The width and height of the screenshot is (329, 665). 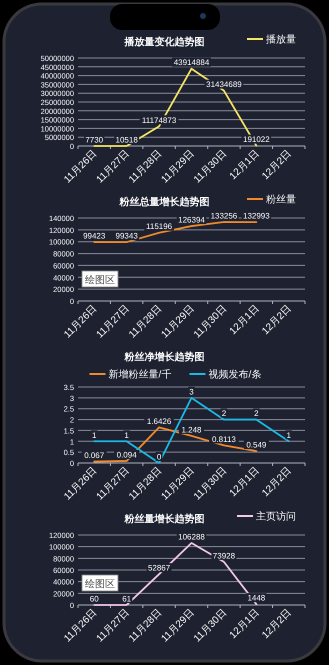 What do you see at coordinates (127, 455) in the screenshot?
I see `data-label: 0.094` at bounding box center [127, 455].